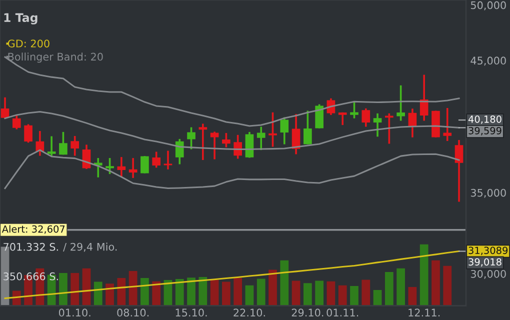 This screenshot has width=510, height=320. Describe the element at coordinates (488, 5) in the screenshot. I see `y-tick-label: 50,000` at that location.